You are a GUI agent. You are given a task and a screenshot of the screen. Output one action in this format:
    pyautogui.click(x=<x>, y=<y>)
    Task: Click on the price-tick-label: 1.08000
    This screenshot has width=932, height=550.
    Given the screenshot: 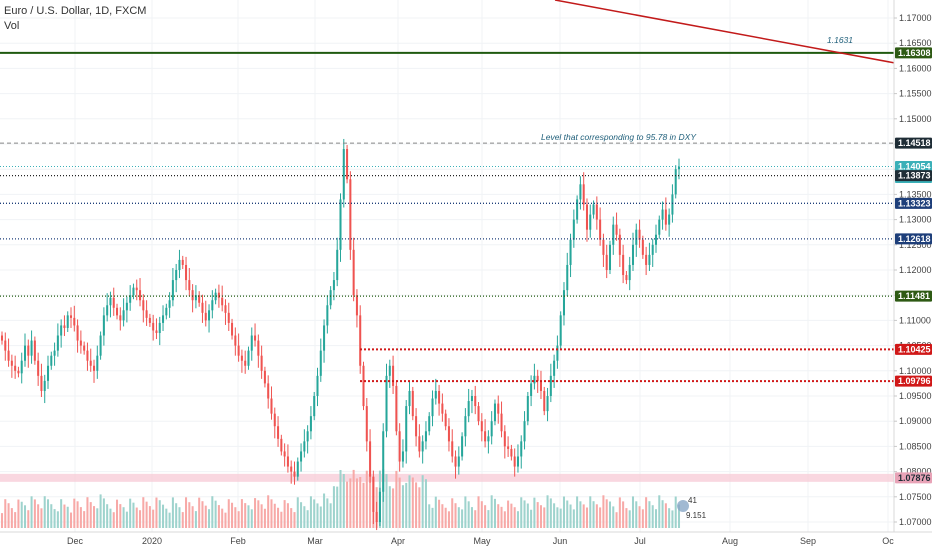 What is the action you would take?
    pyautogui.click(x=915, y=472)
    